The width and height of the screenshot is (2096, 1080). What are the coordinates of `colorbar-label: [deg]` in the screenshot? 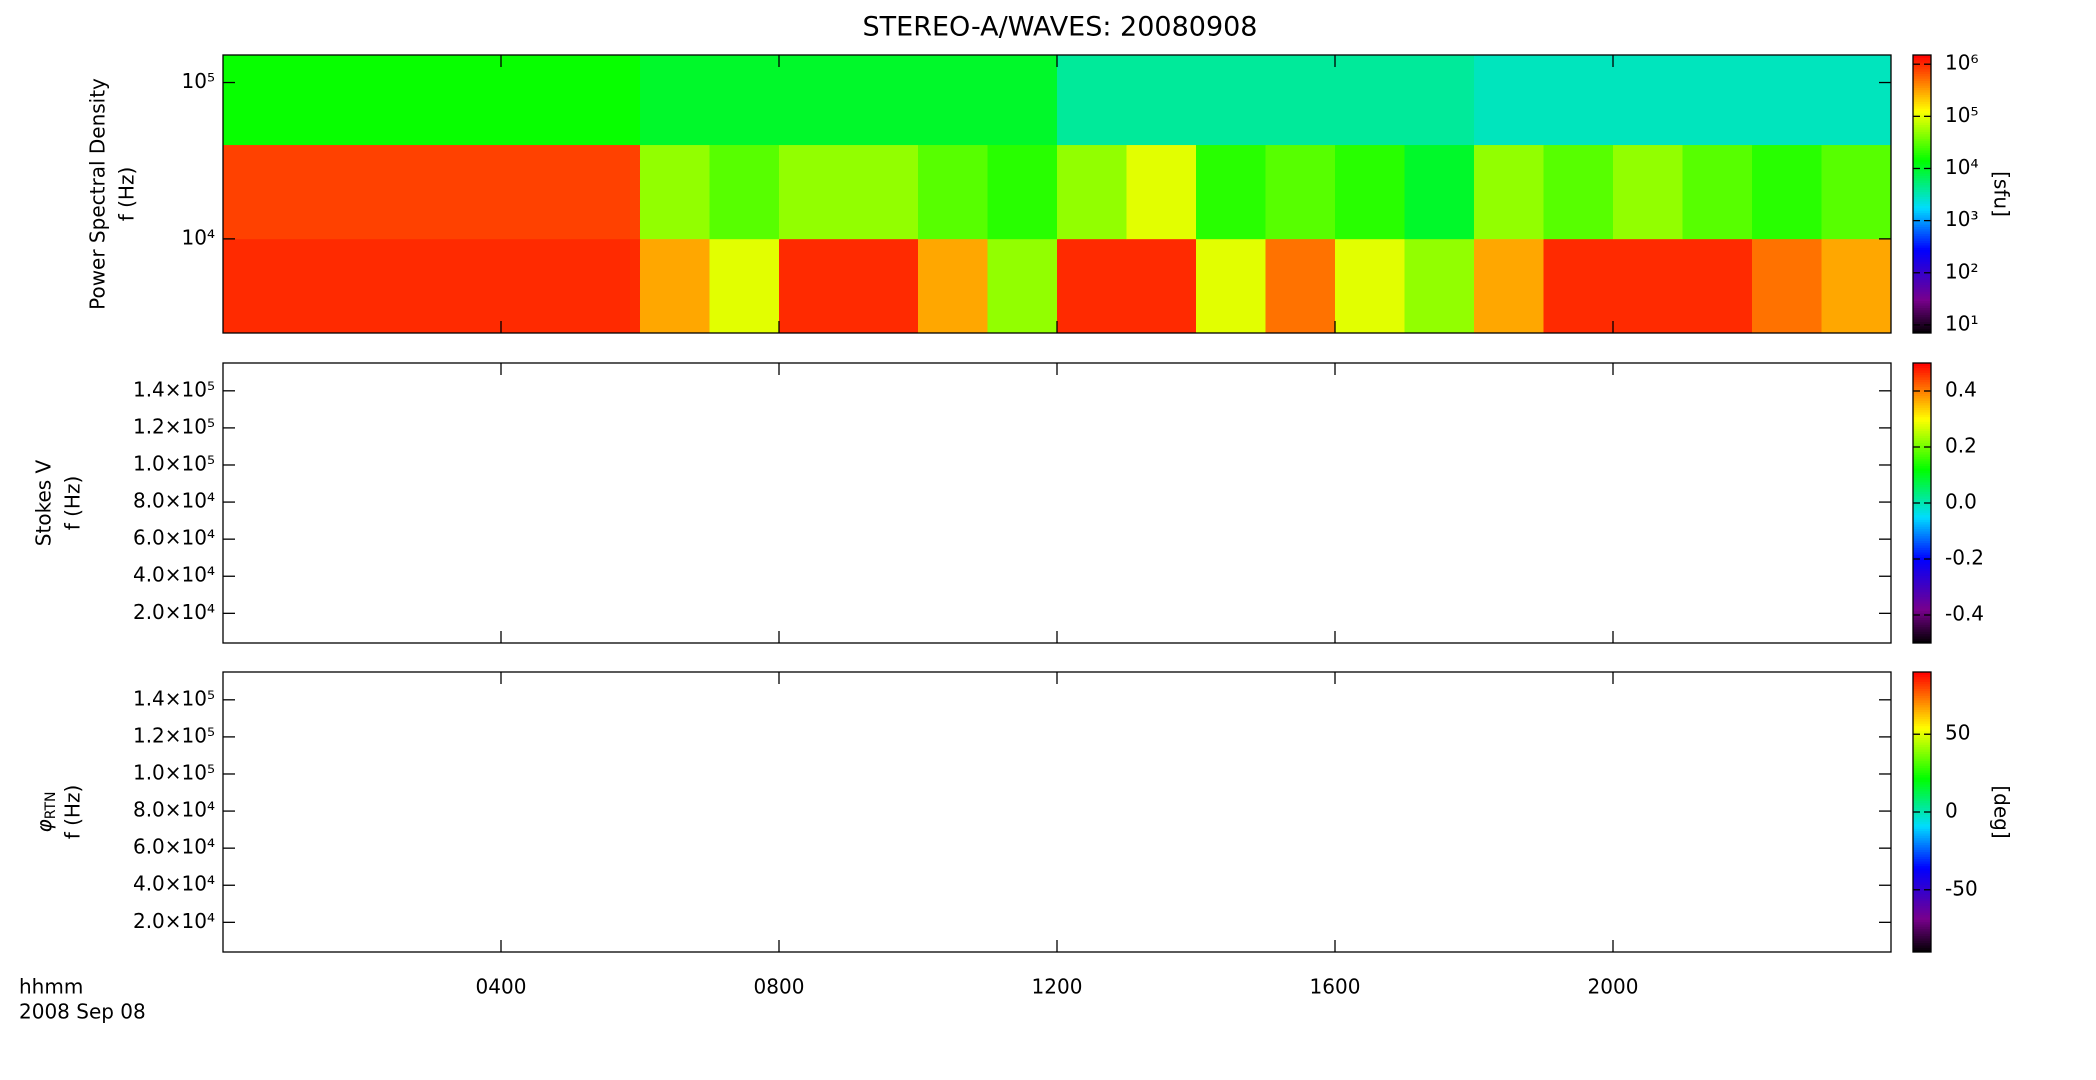 It's located at (2002, 811).